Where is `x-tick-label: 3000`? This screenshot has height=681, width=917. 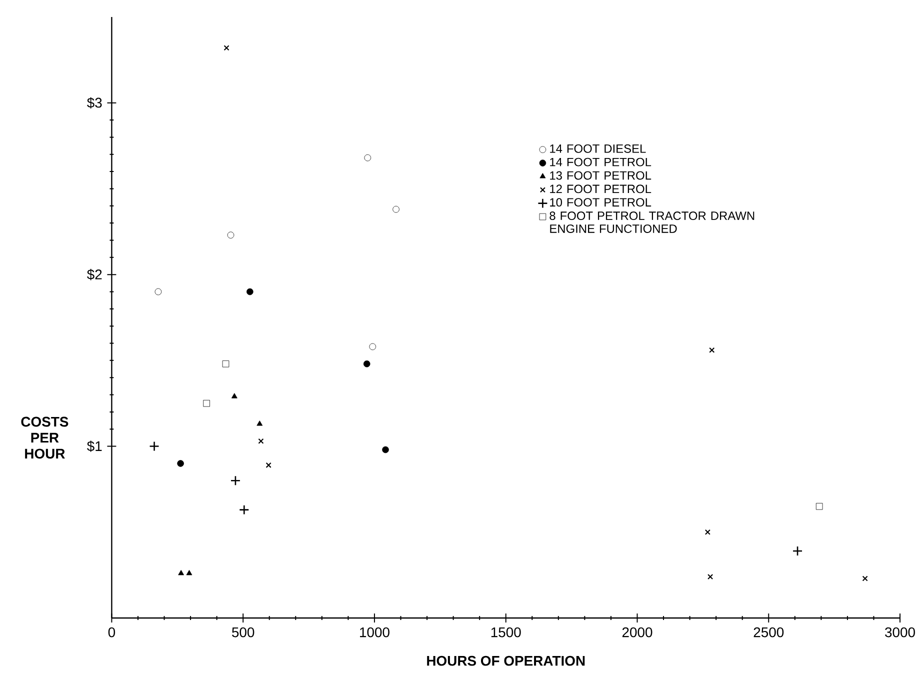 x-tick-label: 3000 is located at coordinates (900, 632).